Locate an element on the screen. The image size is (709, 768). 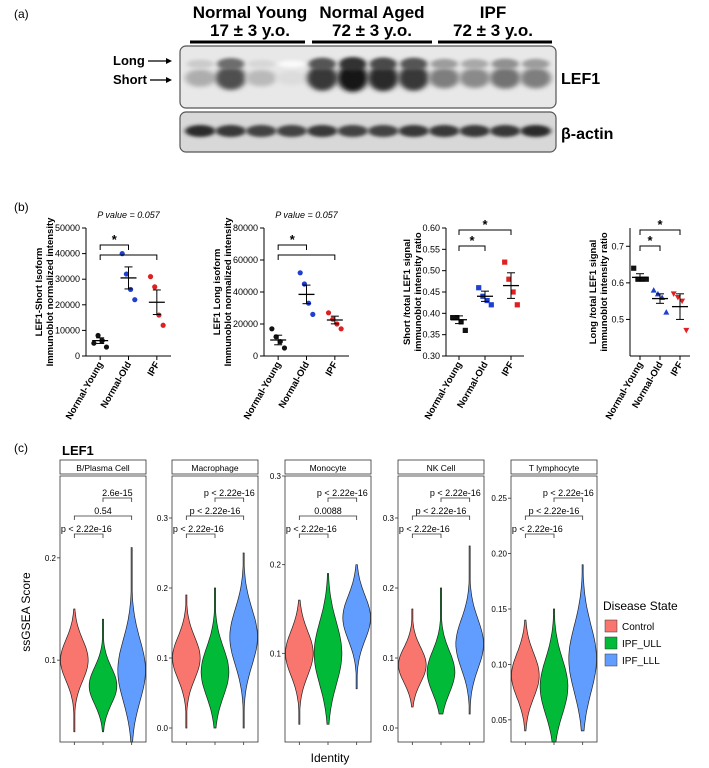
p-value-annotation: P value = 0.057 is located at coordinates (128, 215).